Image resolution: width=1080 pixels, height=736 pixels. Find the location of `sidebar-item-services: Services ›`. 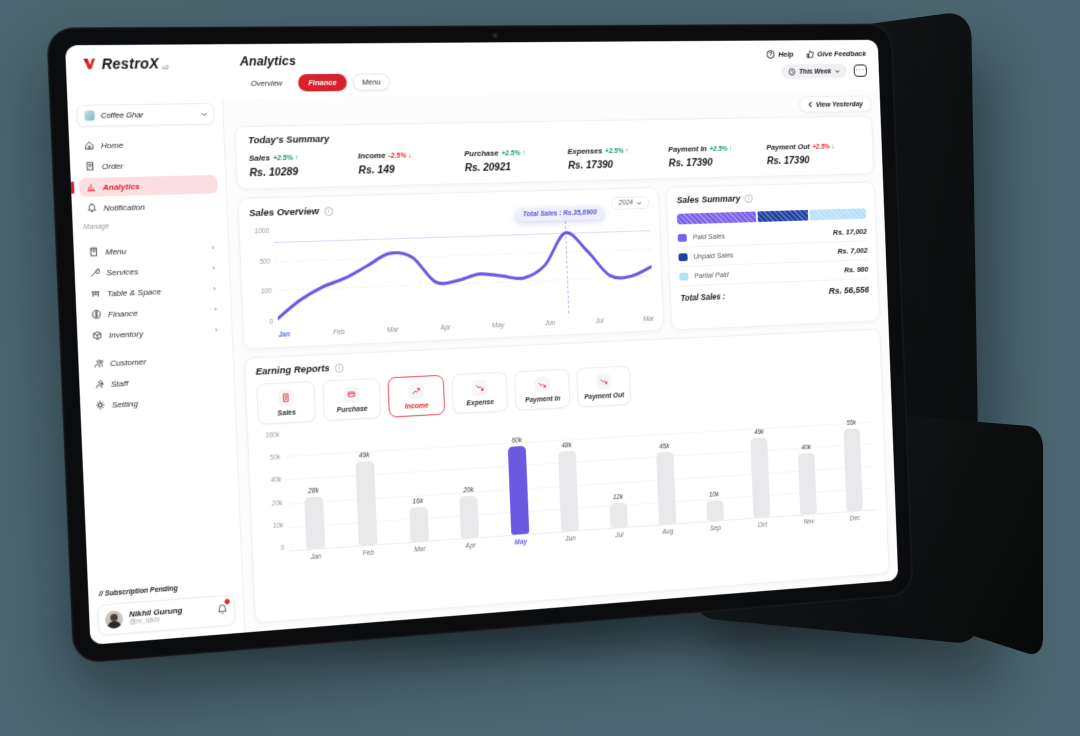

sidebar-item-services: Services › is located at coordinates (152, 270).